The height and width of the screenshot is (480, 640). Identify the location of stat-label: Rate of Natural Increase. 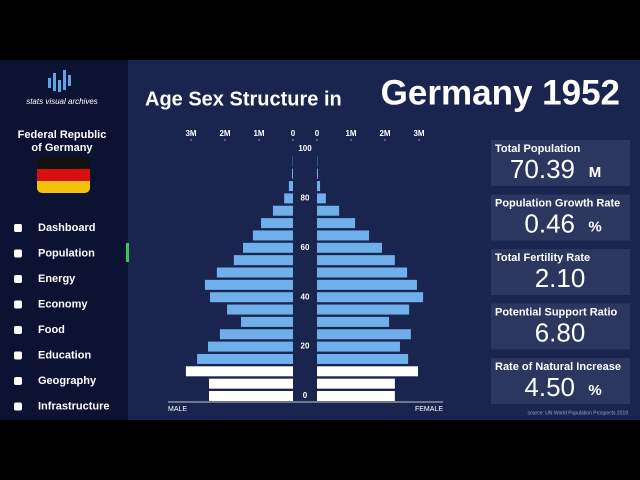
(558, 367).